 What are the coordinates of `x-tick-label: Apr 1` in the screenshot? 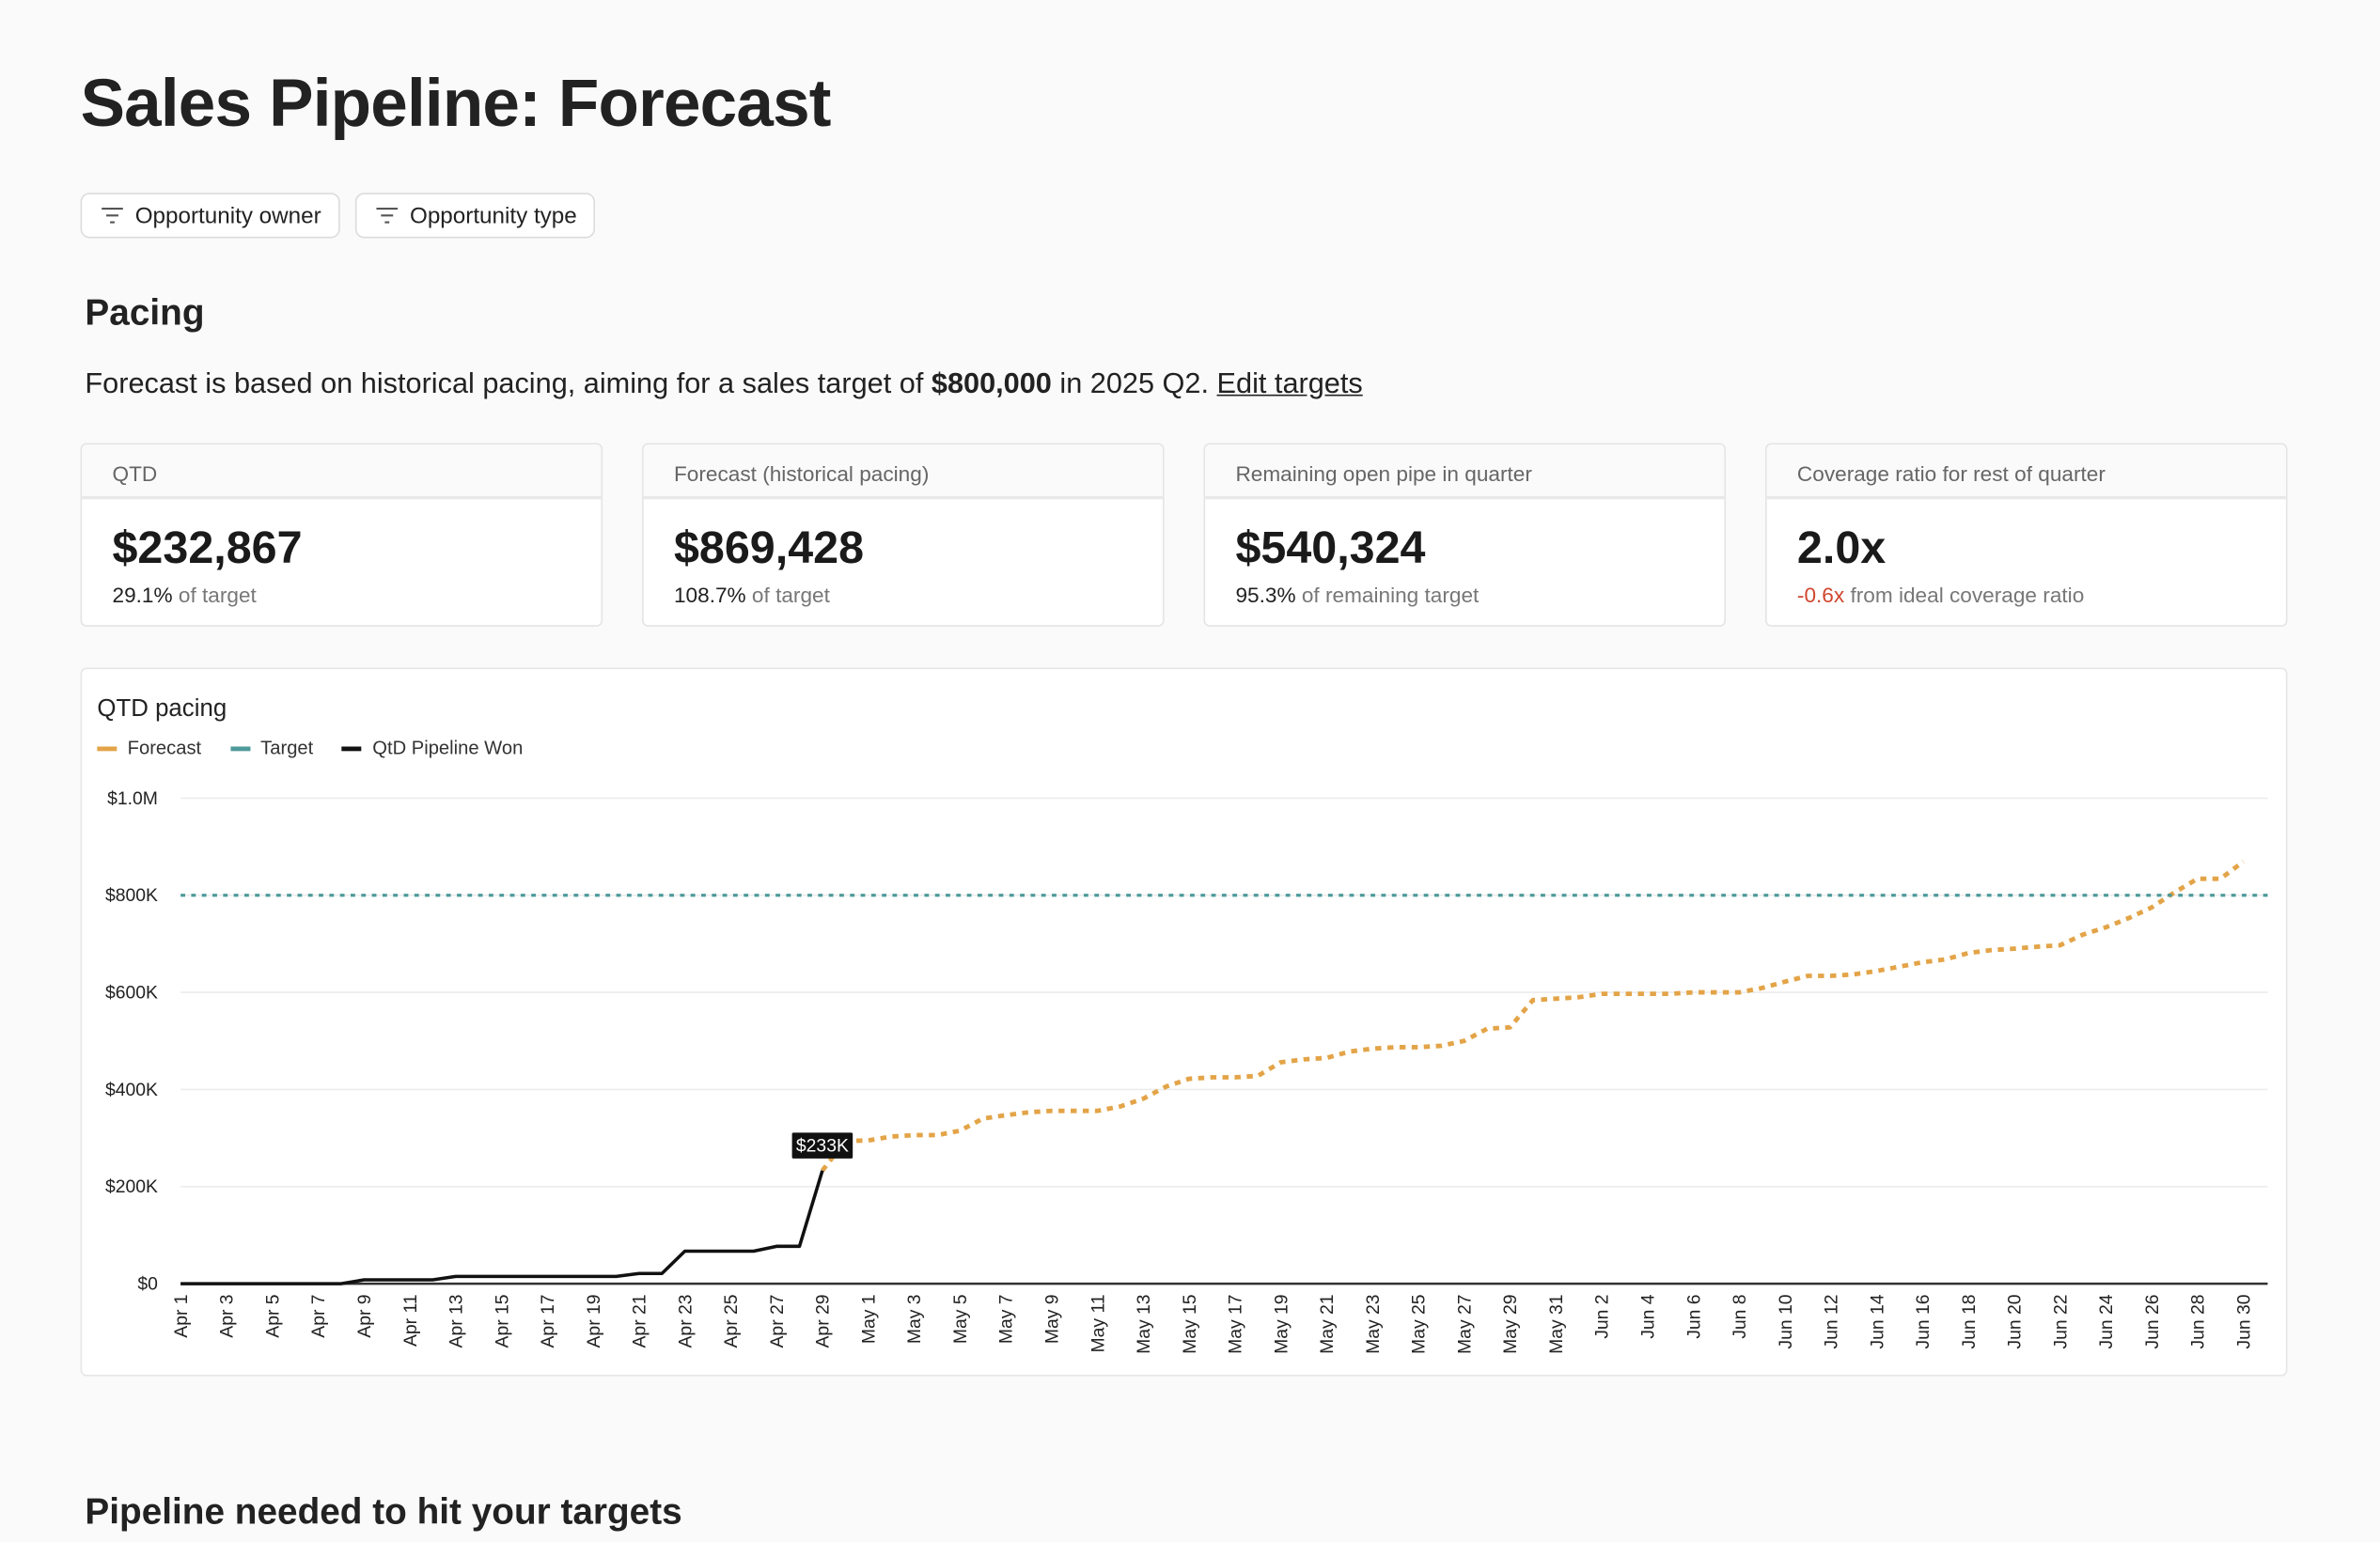 It's located at (181, 1315).